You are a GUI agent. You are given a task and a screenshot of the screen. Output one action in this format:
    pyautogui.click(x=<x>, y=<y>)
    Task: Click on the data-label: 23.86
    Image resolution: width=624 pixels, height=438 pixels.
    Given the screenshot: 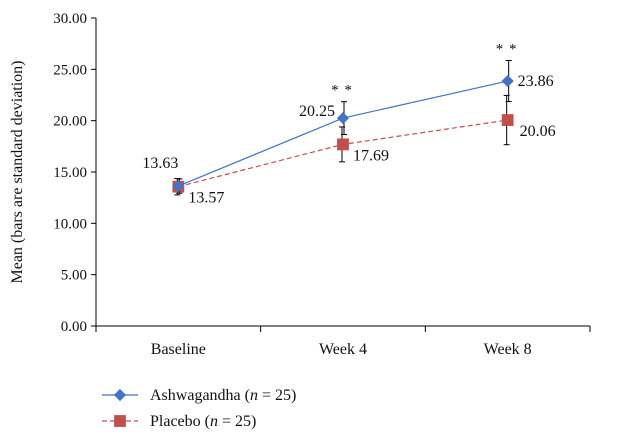 What is the action you would take?
    pyautogui.click(x=536, y=81)
    